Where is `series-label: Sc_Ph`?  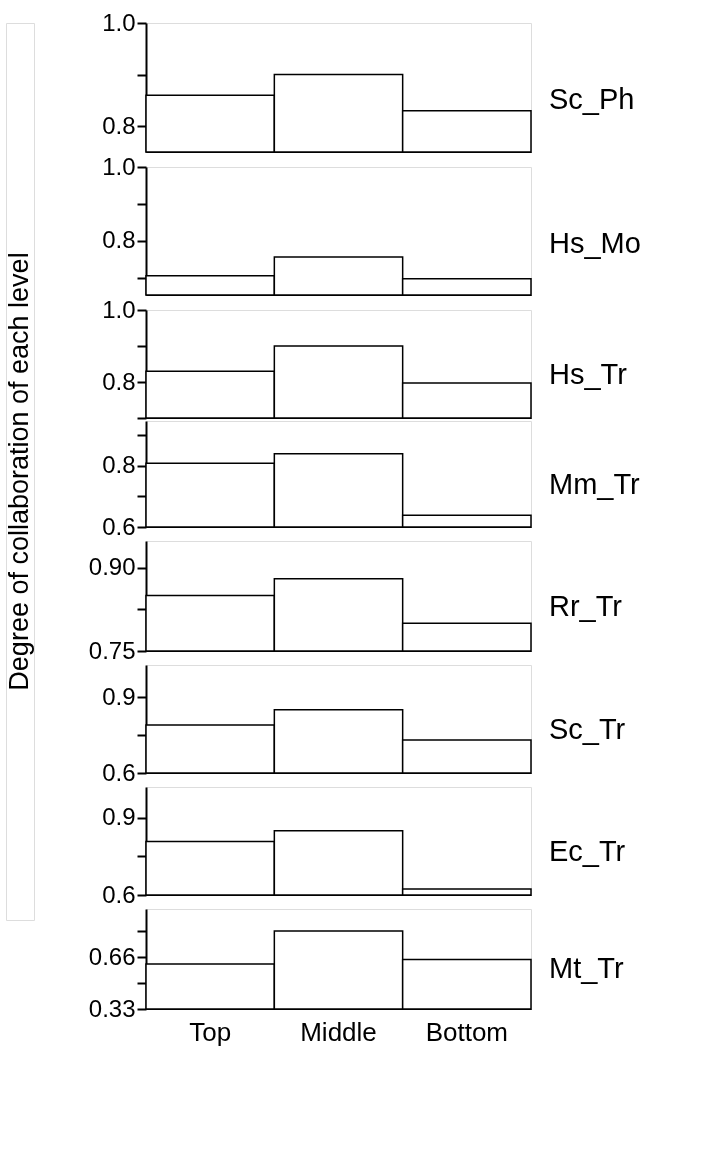
series-label: Sc_Ph is located at coordinates (592, 99).